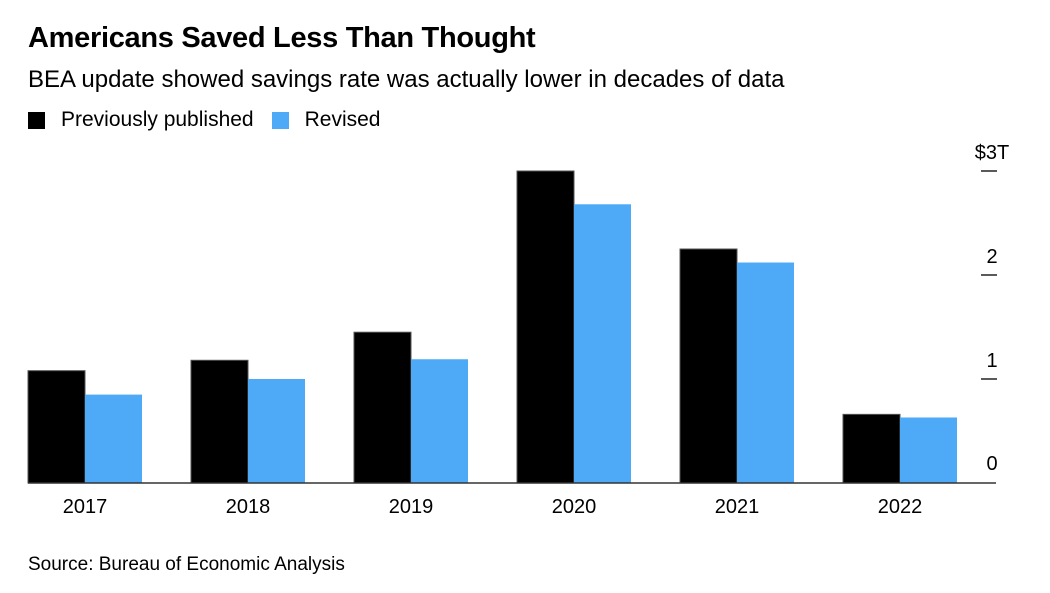 The image size is (1050, 593). Describe the element at coordinates (36, 120) in the screenshot. I see `legend-swatch-previously-published` at that location.